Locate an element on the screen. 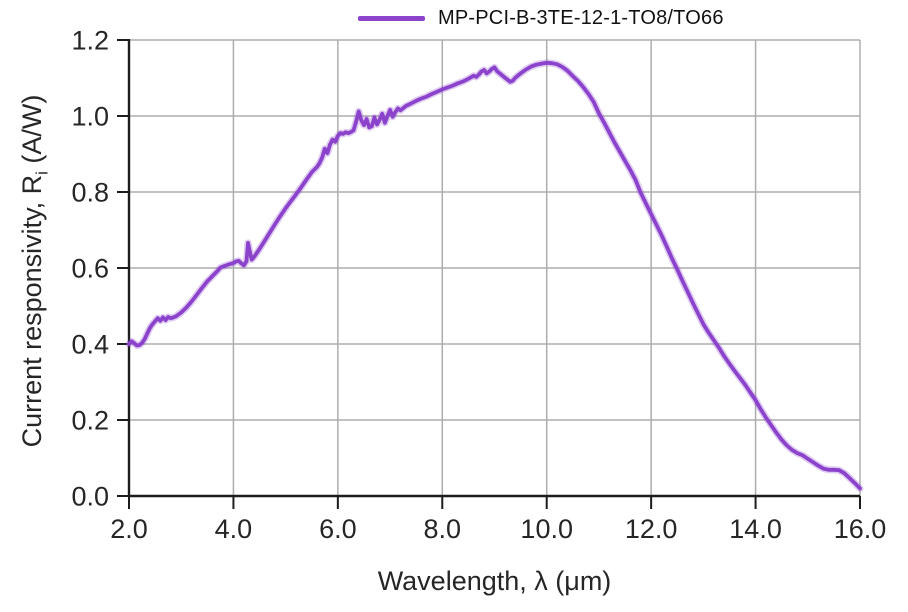 The width and height of the screenshot is (908, 612). x-tick-label: 14.0 is located at coordinates (755, 529).